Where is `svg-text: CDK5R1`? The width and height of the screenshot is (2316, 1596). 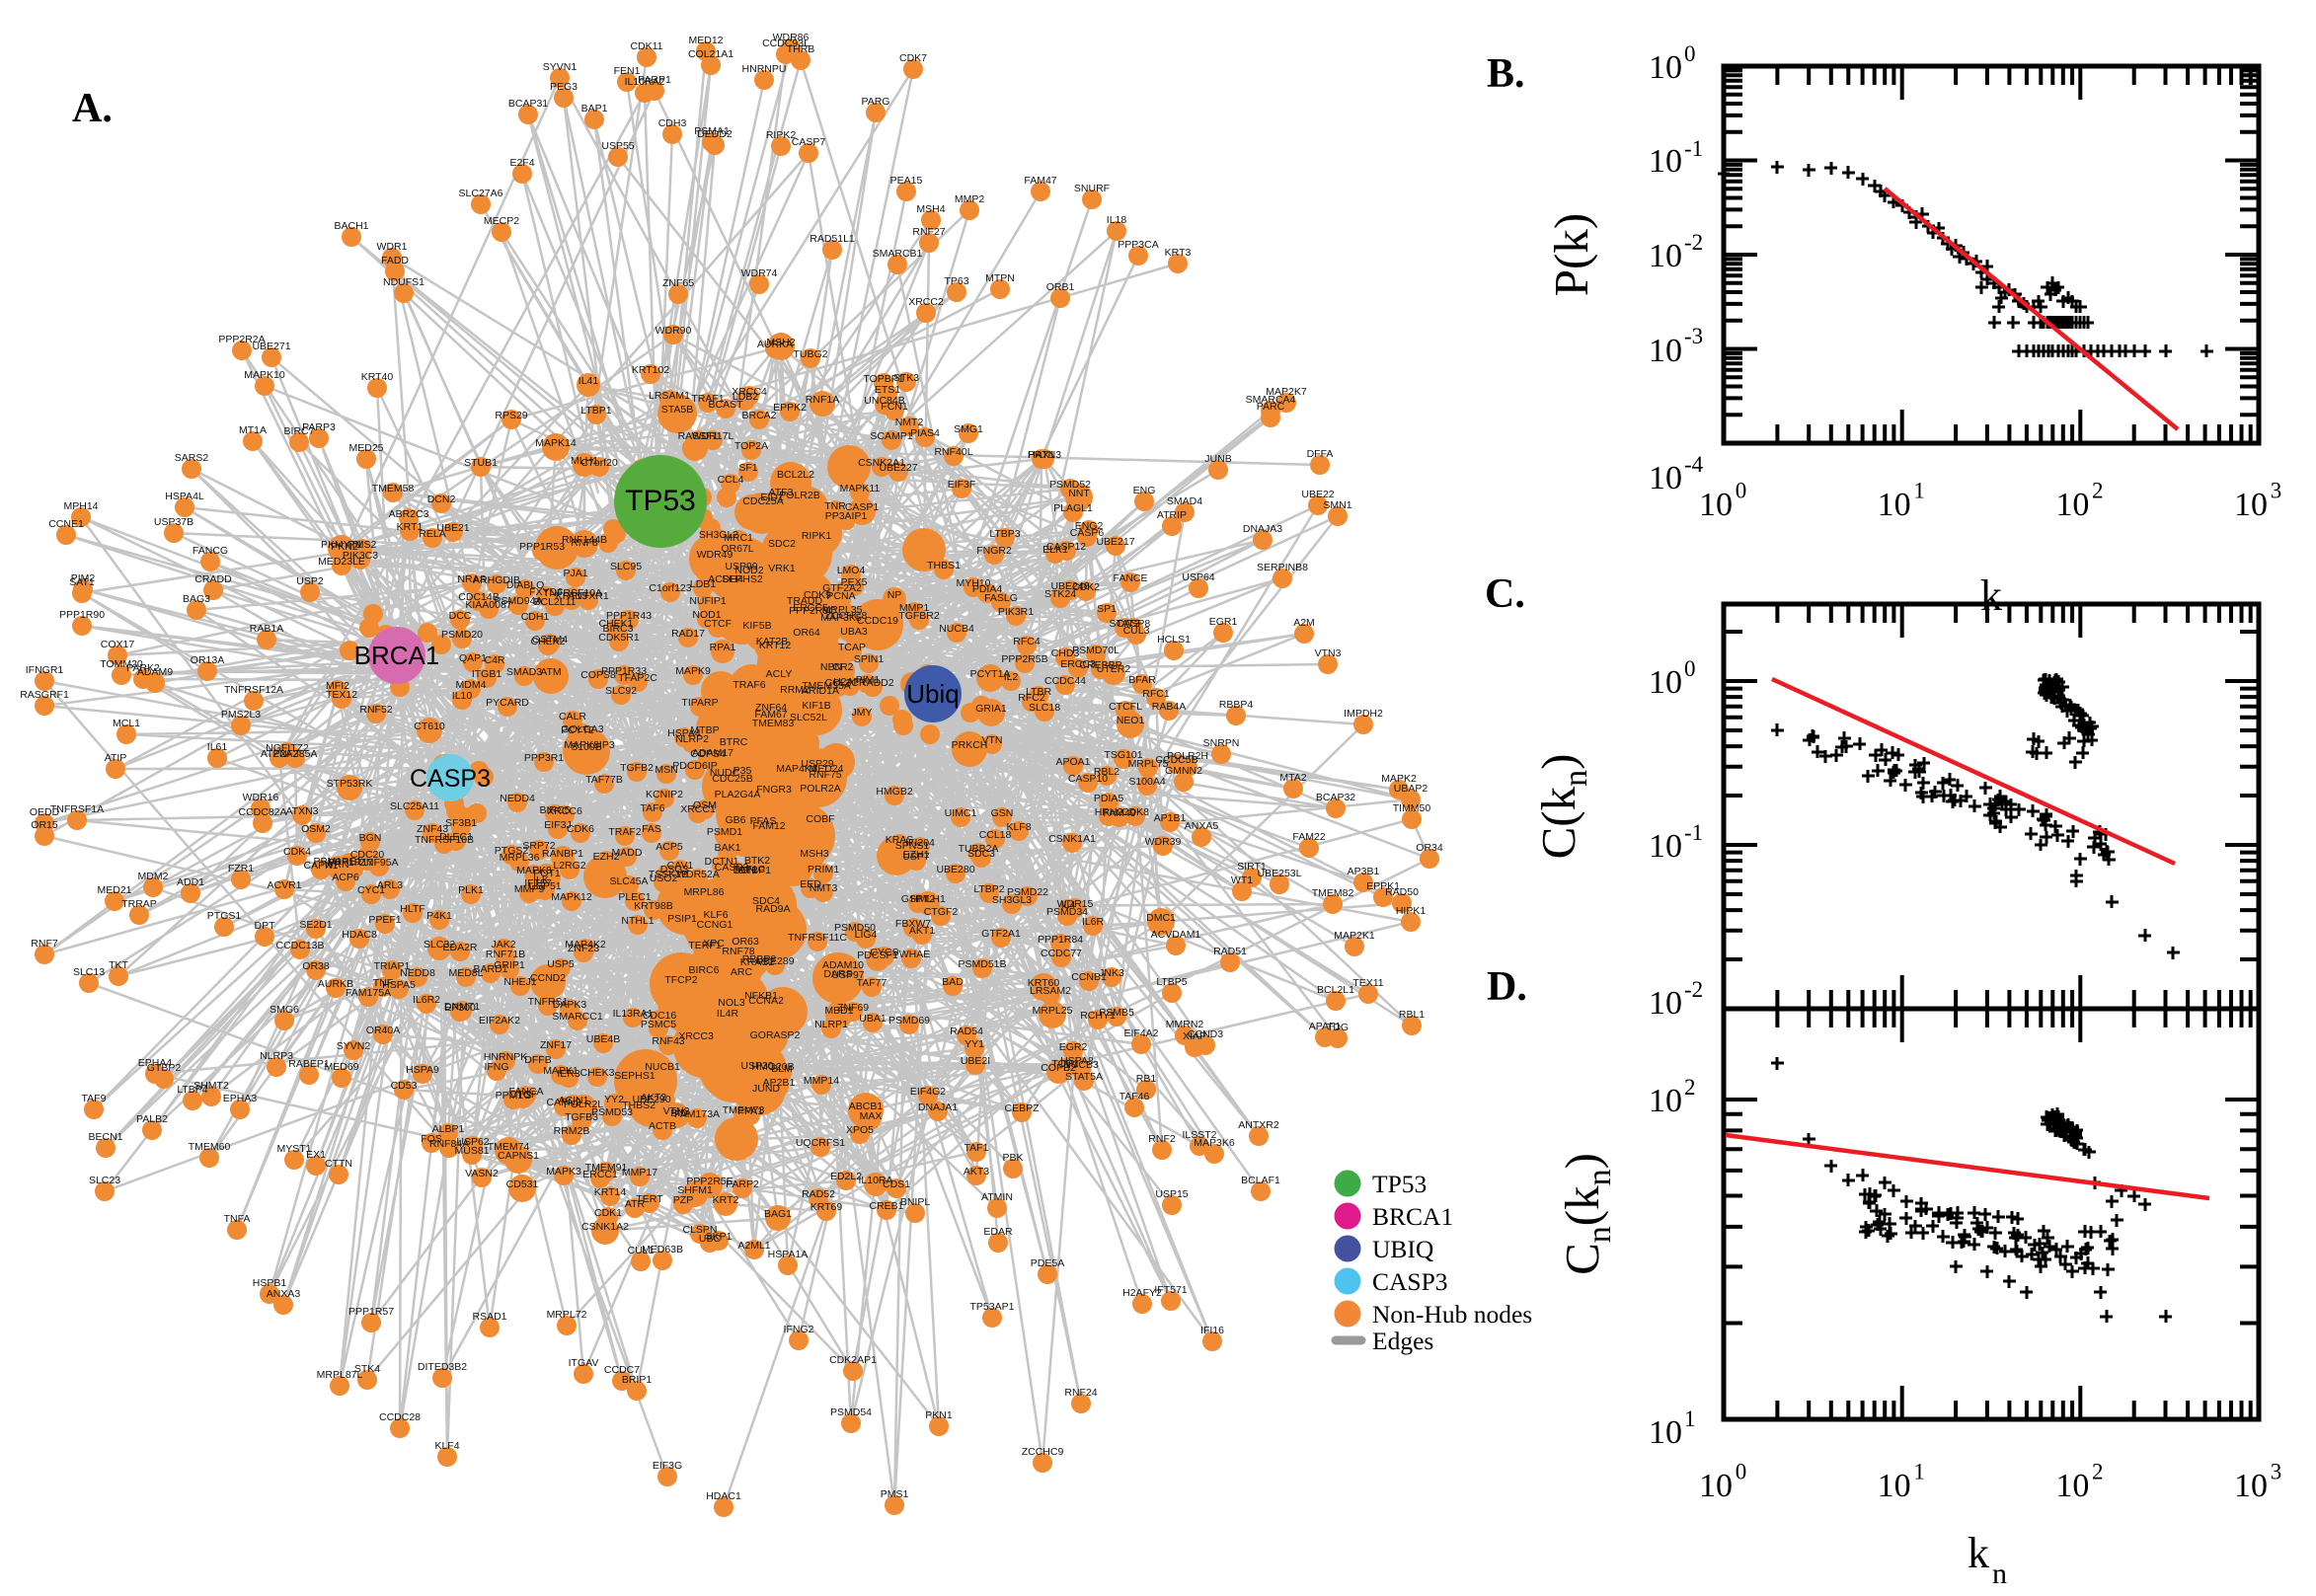 svg-text: CDK5R1 is located at coordinates (619, 638).